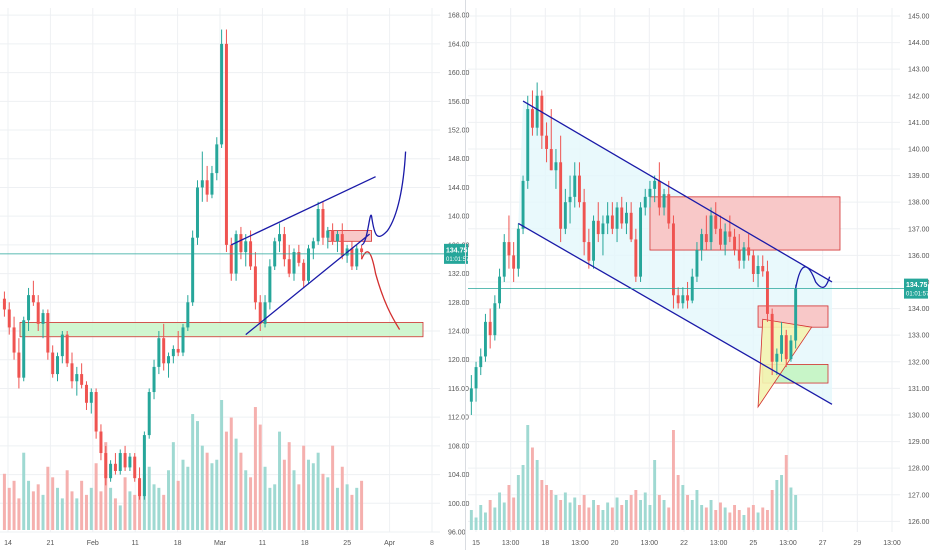  Describe the element at coordinates (919, 43) in the screenshot. I see `y-tick-label: 144.00` at that location.